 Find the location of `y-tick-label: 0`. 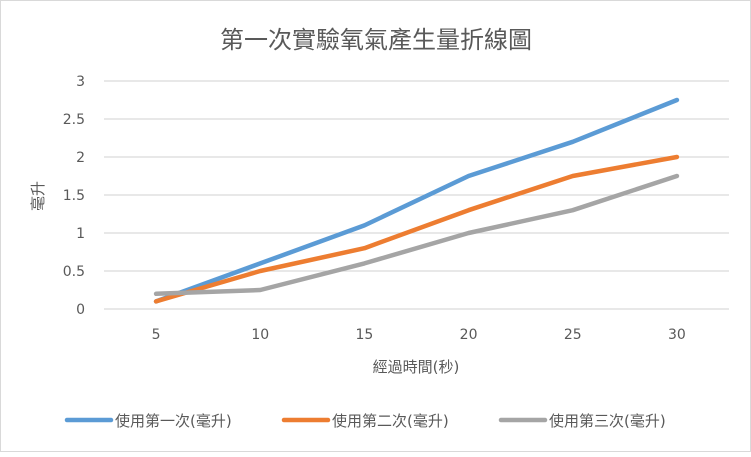

y-tick-label: 0 is located at coordinates (80, 310).